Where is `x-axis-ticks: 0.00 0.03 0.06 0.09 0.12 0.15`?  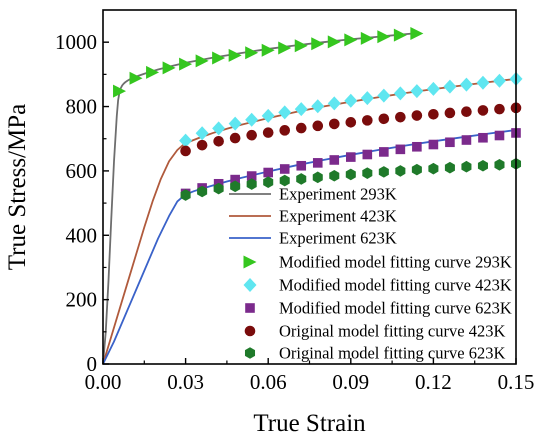 x-axis-ticks: 0.00 0.03 0.06 0.09 0.12 0.15 is located at coordinates (309, 376).